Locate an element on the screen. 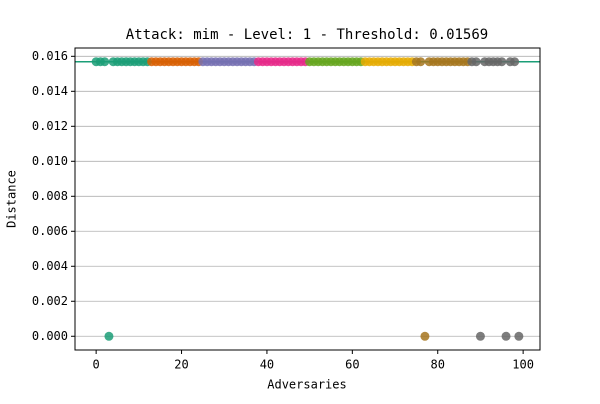 Image resolution: width=600 pixels, height=404 pixels. y-tick-label: 0.012 is located at coordinates (50, 126).